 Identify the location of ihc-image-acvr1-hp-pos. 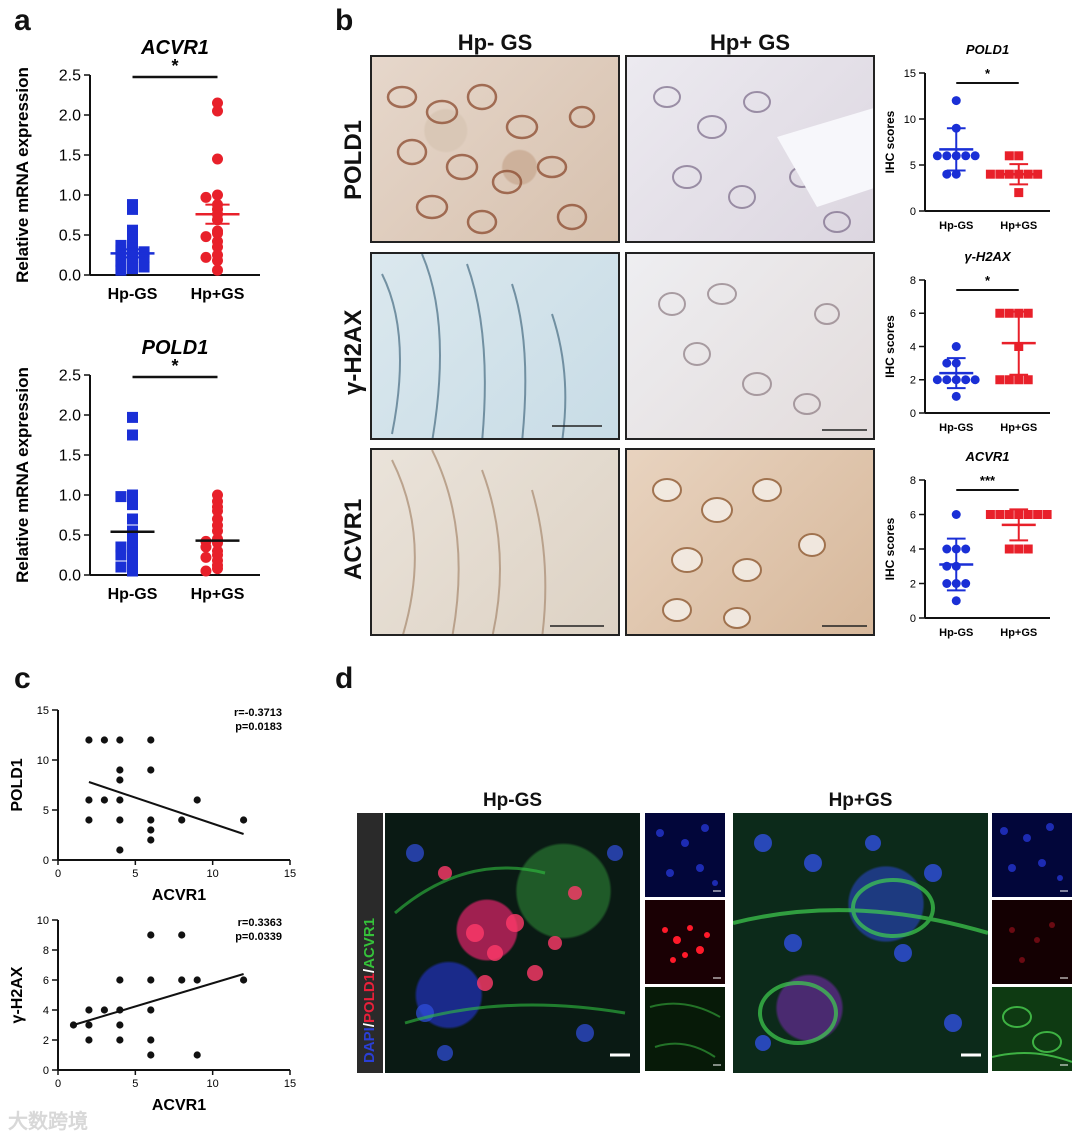
(750, 542).